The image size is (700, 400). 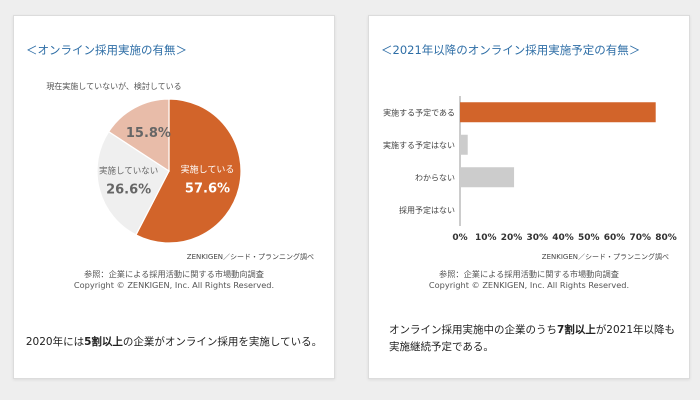 I want to click on x-tick-label: 80%, so click(x=666, y=238).